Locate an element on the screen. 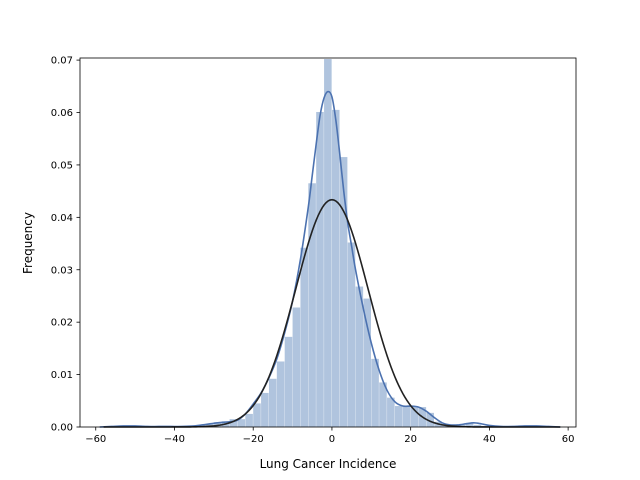  x-tick-label: −40 is located at coordinates (174, 439).